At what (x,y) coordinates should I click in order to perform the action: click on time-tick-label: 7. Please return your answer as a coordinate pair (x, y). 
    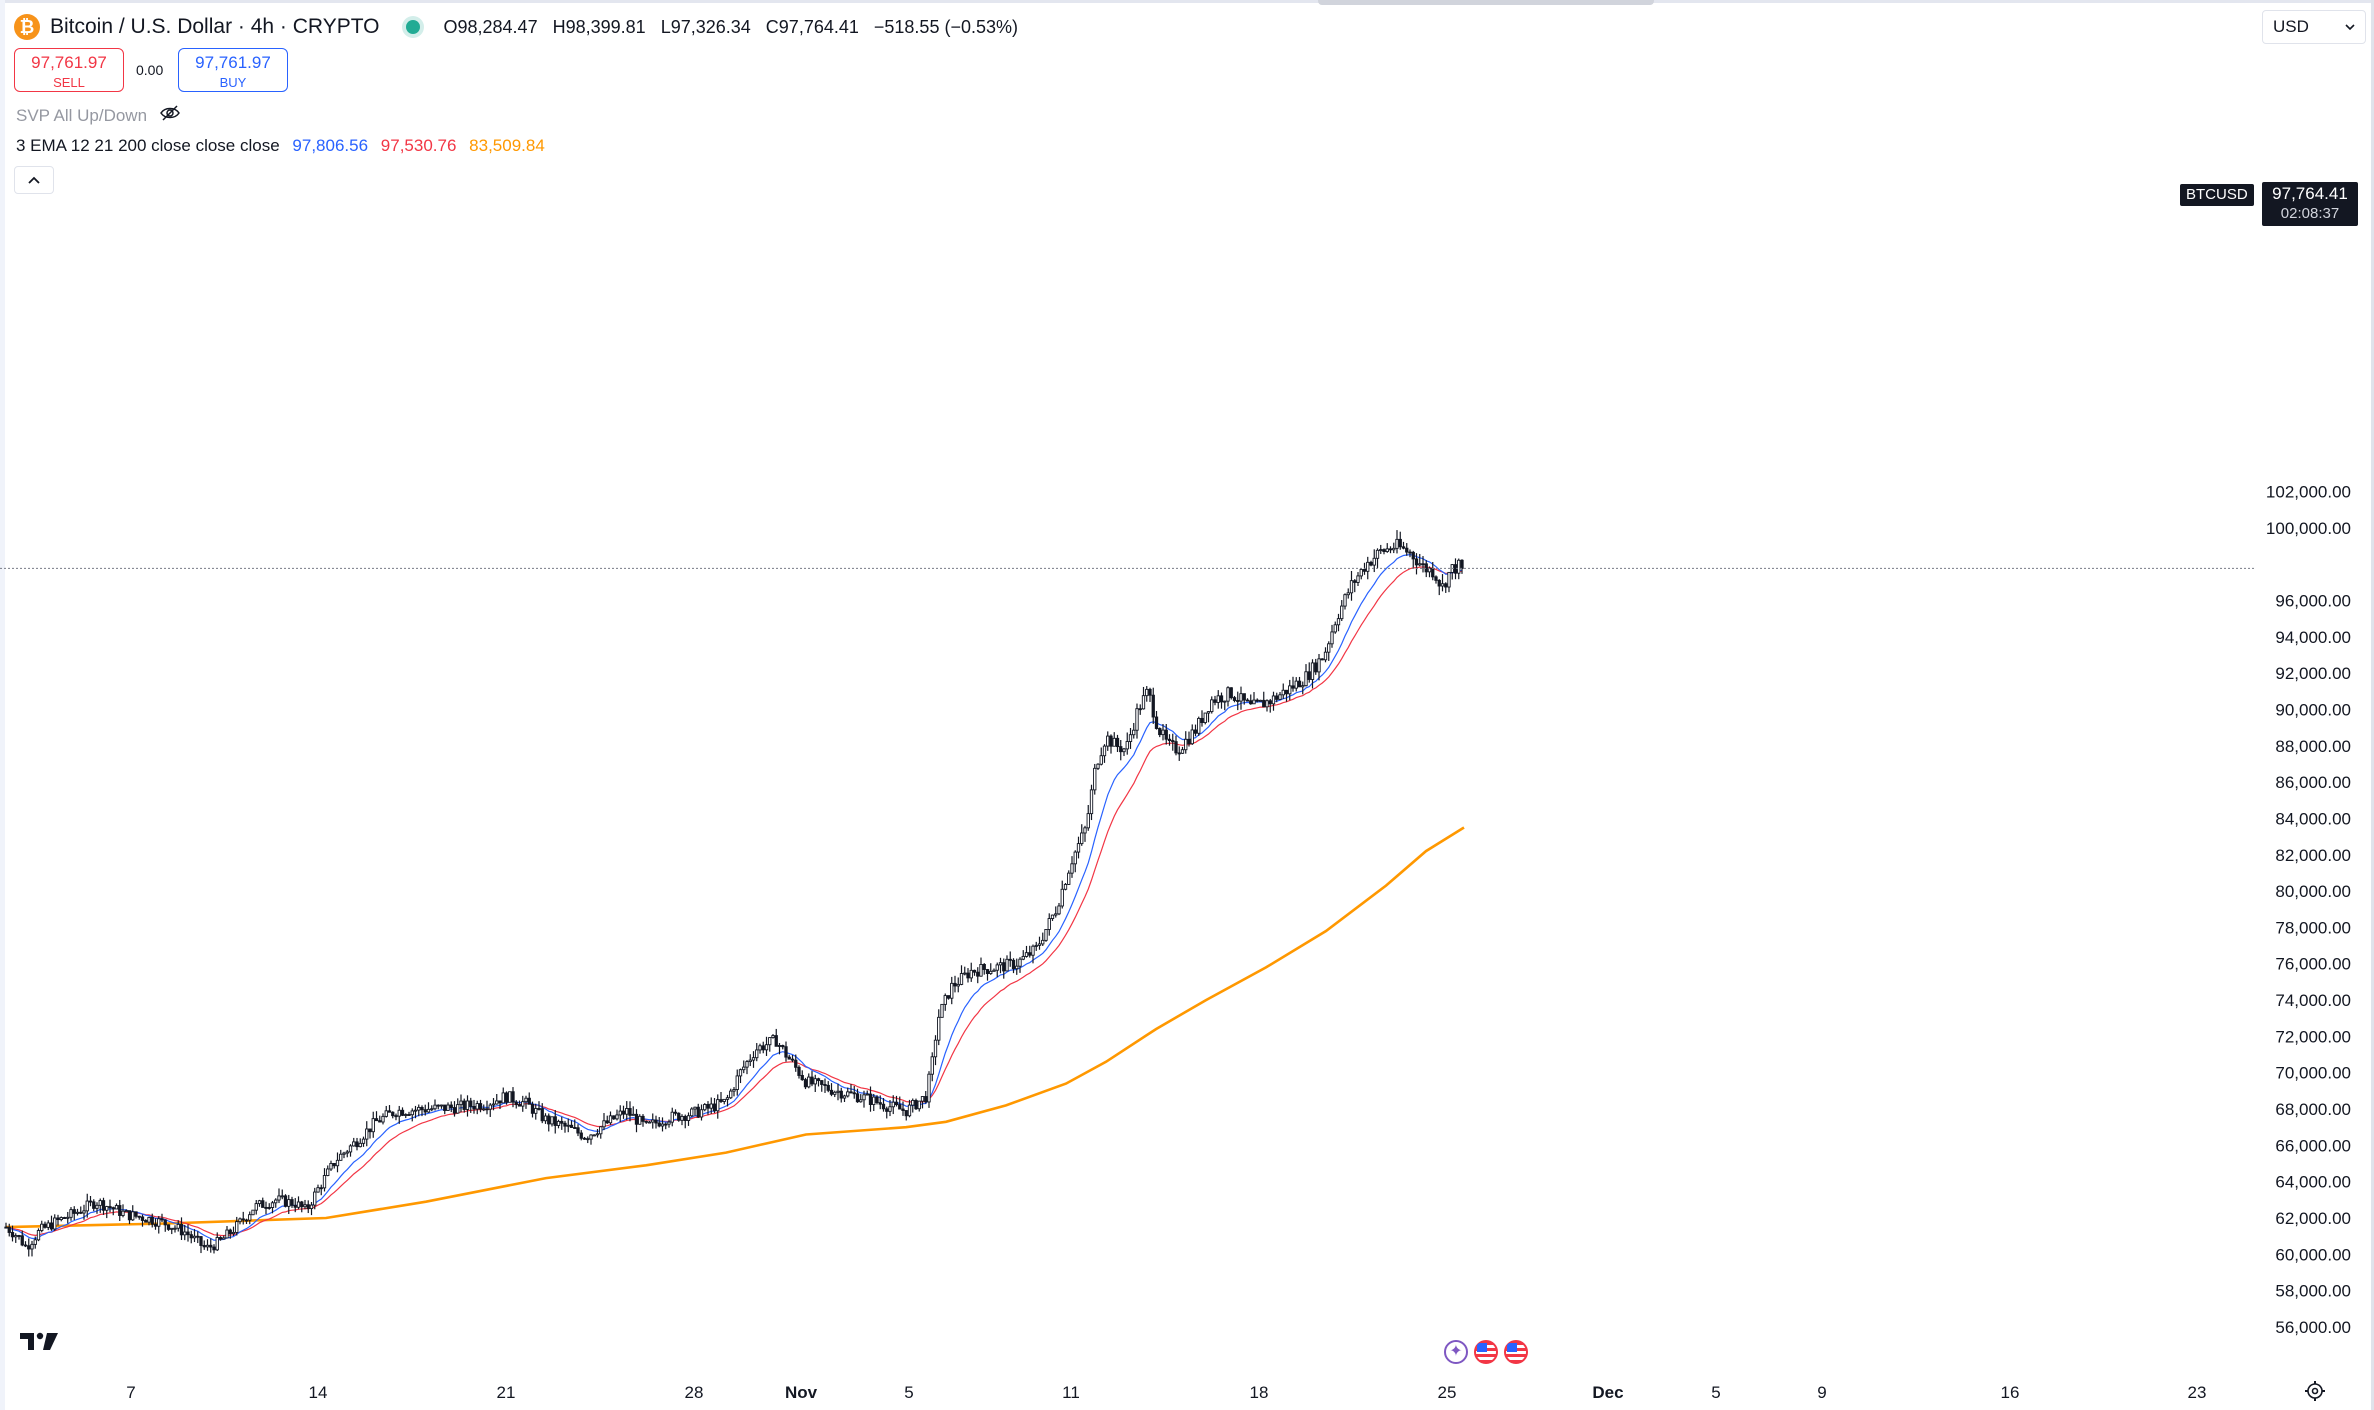
    Looking at the image, I should click on (130, 1392).